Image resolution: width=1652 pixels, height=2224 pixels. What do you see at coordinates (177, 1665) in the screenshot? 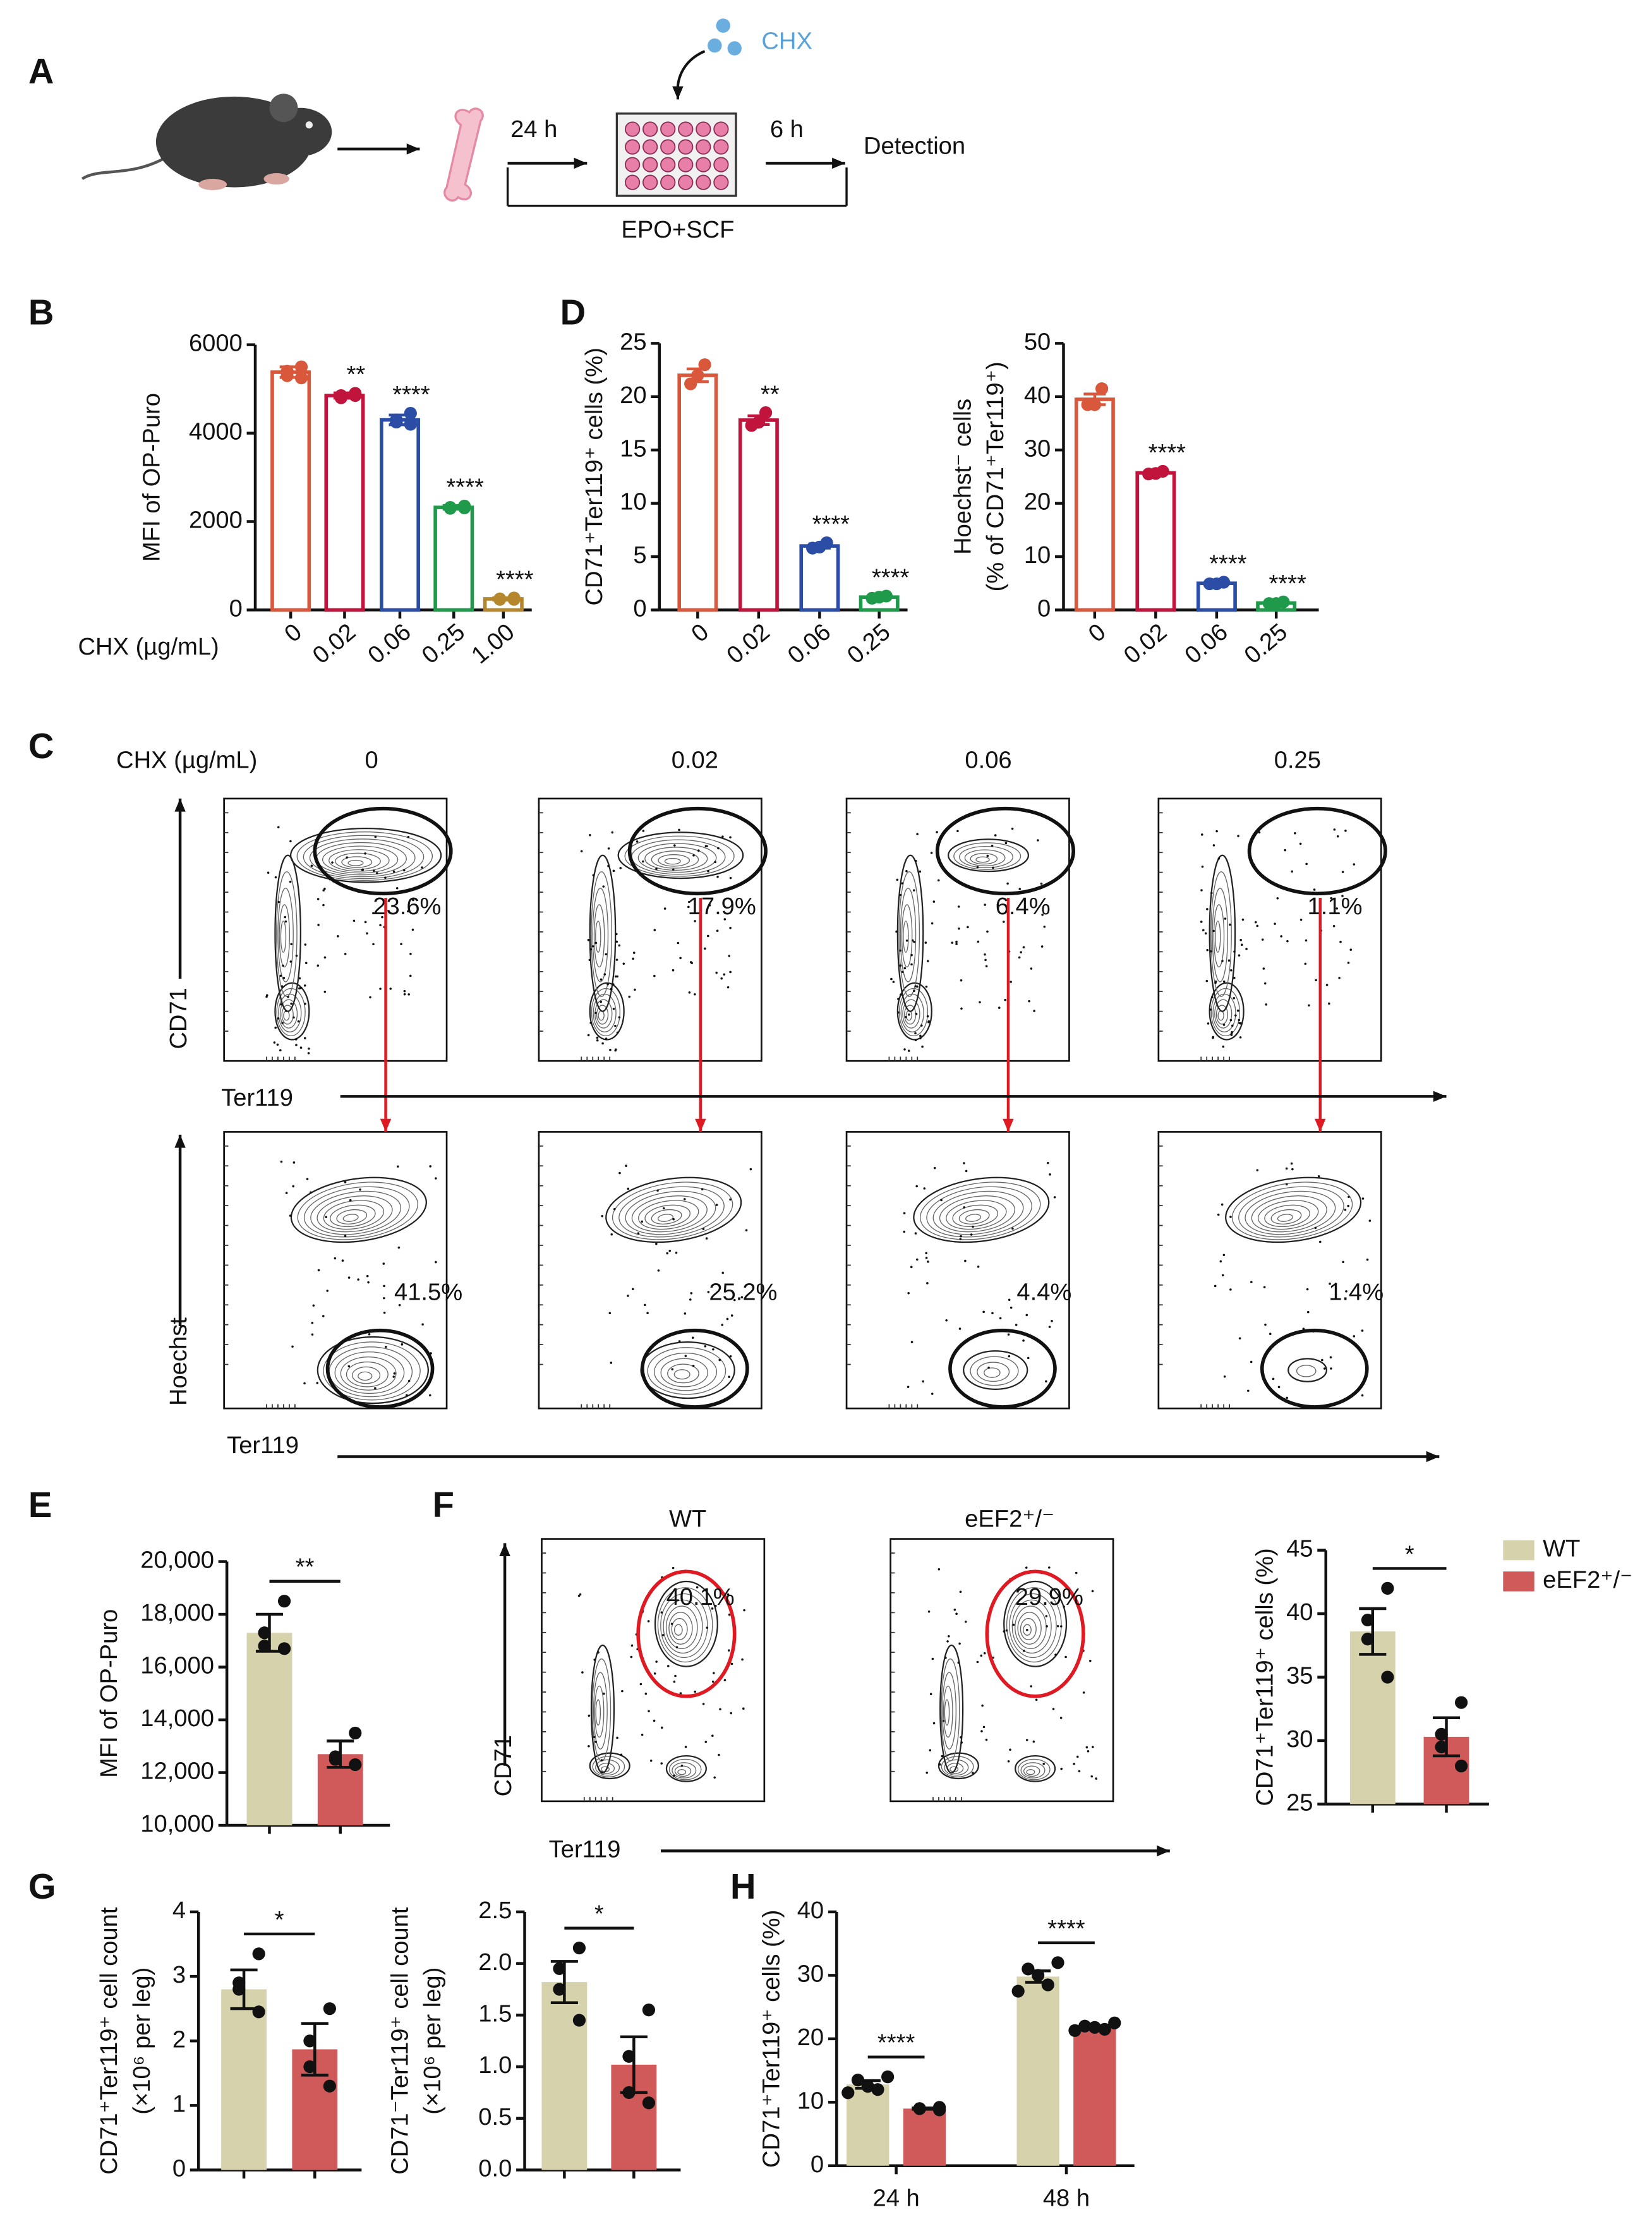
I see `y-tick-label: 16,000` at bounding box center [177, 1665].